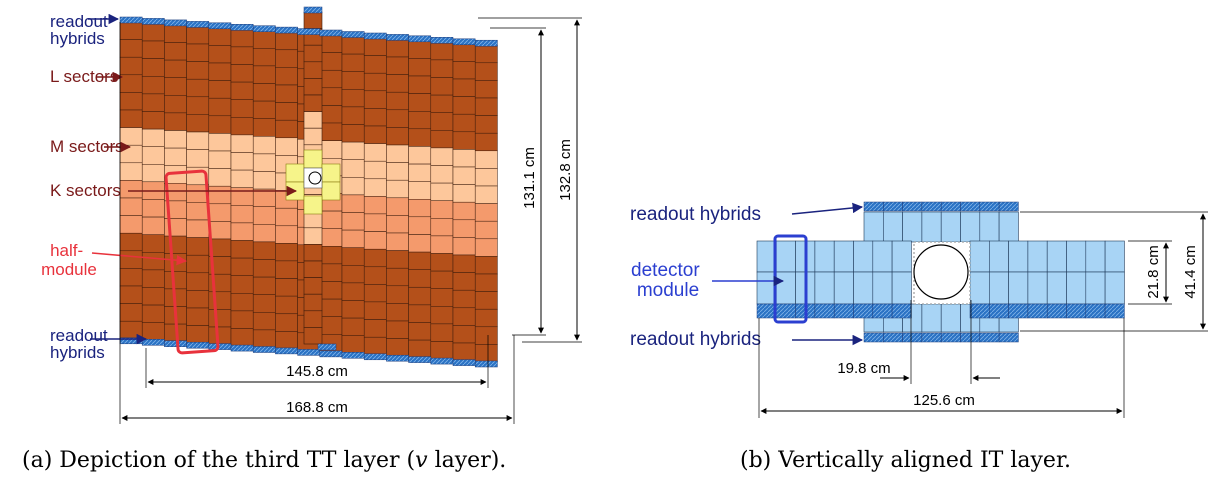 The height and width of the screenshot is (492, 1214). I want to click on height-outer-label-a: 132.8 cm, so click(565, 170).